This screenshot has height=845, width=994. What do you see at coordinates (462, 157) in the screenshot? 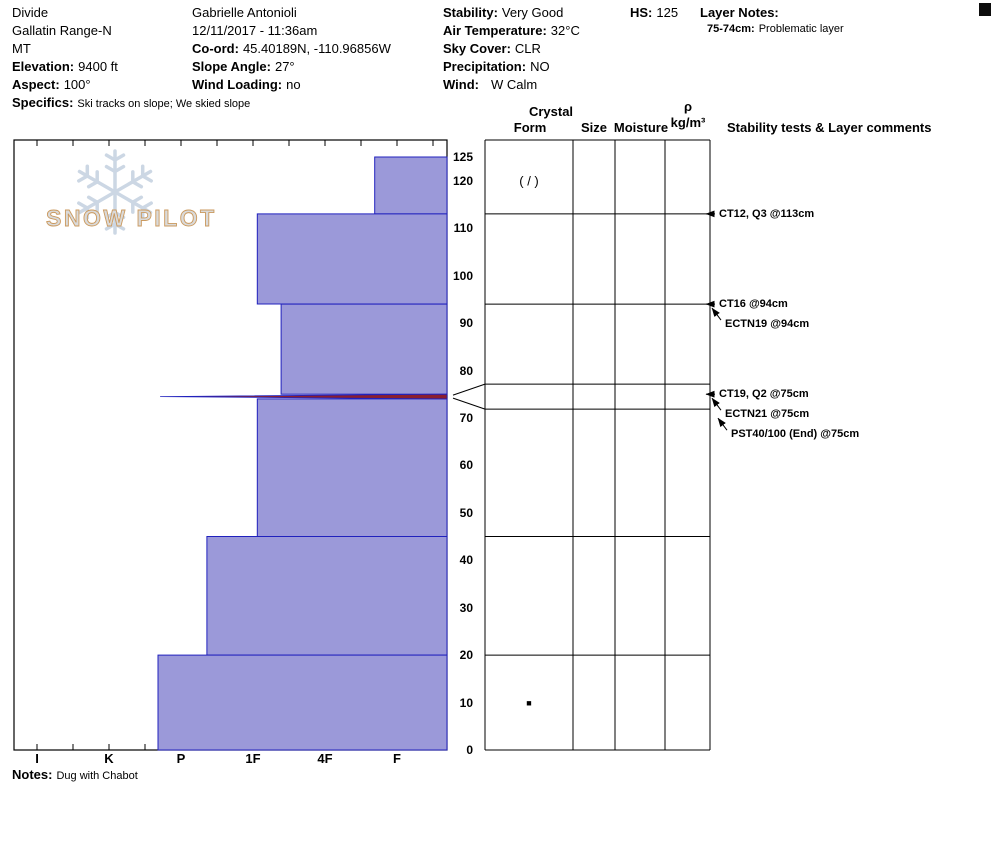
I see `depth-tick-label: 125` at bounding box center [462, 157].